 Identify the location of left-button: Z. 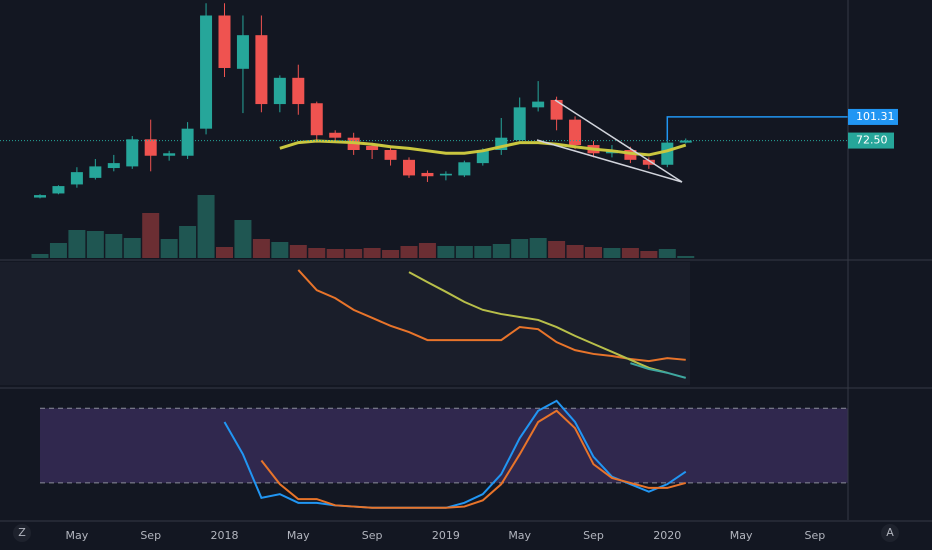
(22, 533).